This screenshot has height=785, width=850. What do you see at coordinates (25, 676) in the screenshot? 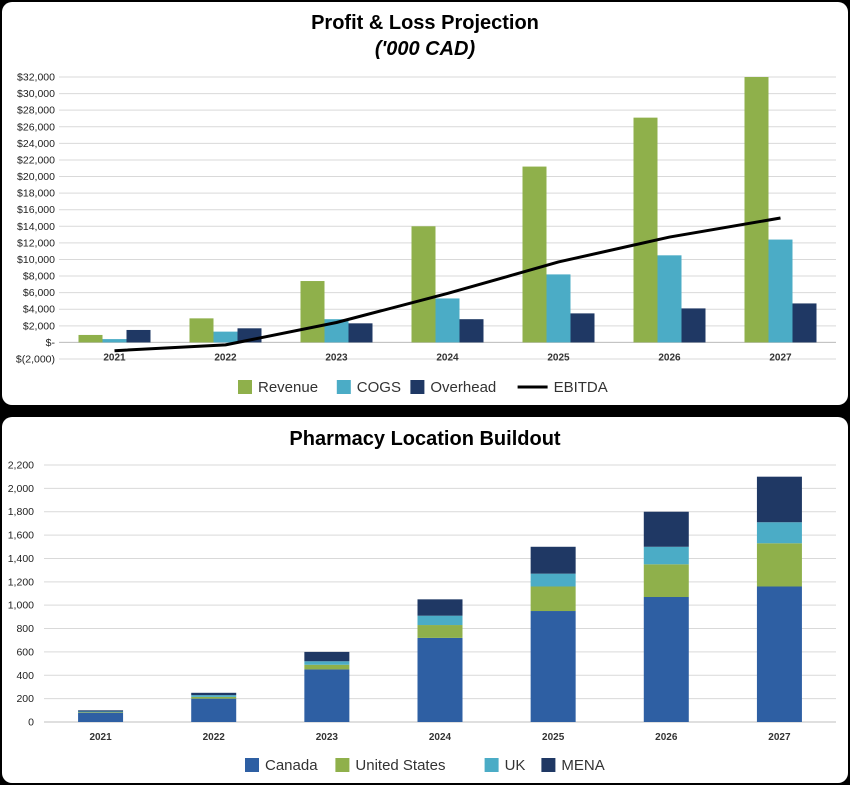
I see `y-tick-label: 400` at bounding box center [25, 676].